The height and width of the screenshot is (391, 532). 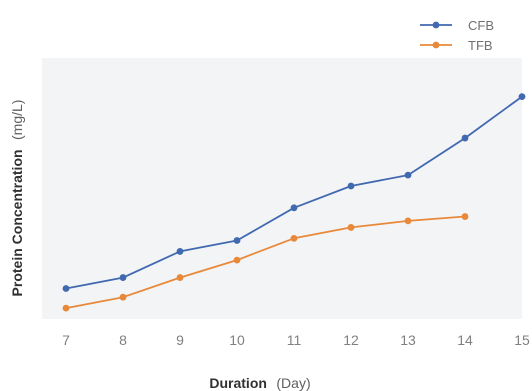 I want to click on y-axis-title-unit: (mg/L), so click(x=17, y=120).